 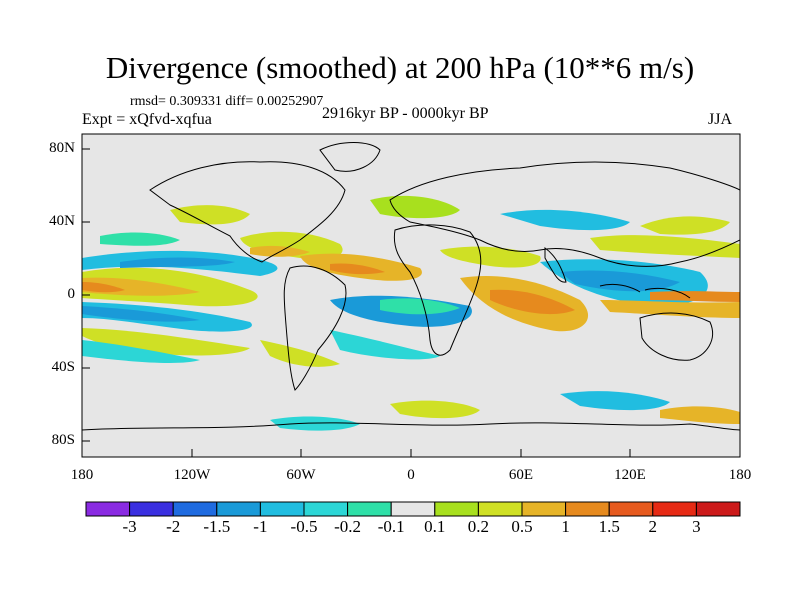 I want to click on eurasia-coast, so click(x=564, y=214).